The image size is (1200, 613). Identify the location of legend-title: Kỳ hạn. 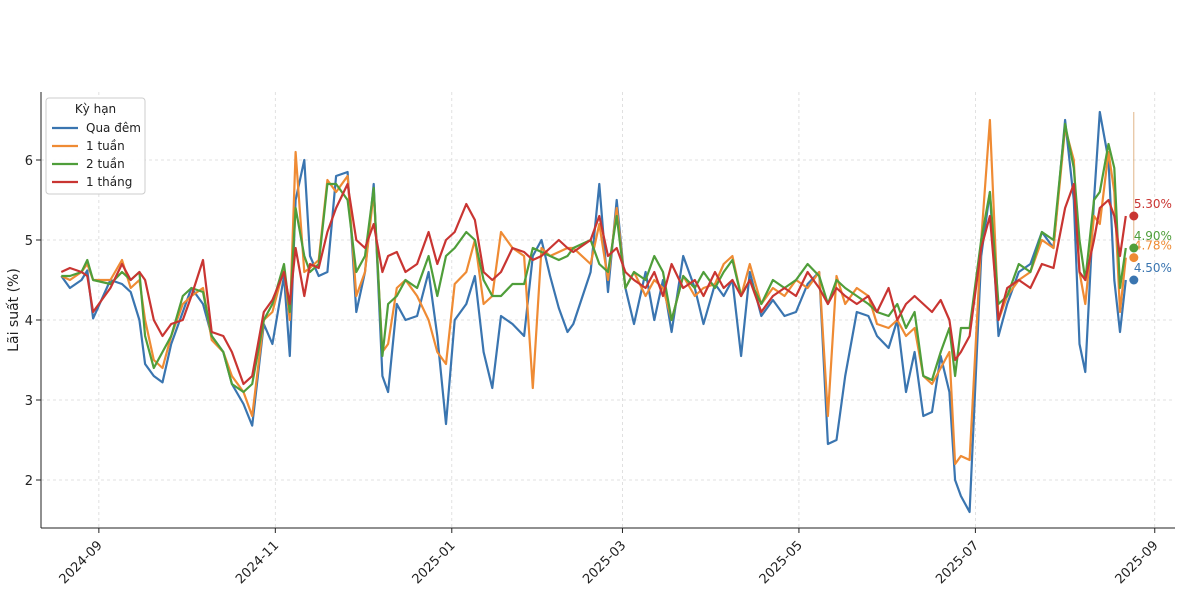
(95, 109).